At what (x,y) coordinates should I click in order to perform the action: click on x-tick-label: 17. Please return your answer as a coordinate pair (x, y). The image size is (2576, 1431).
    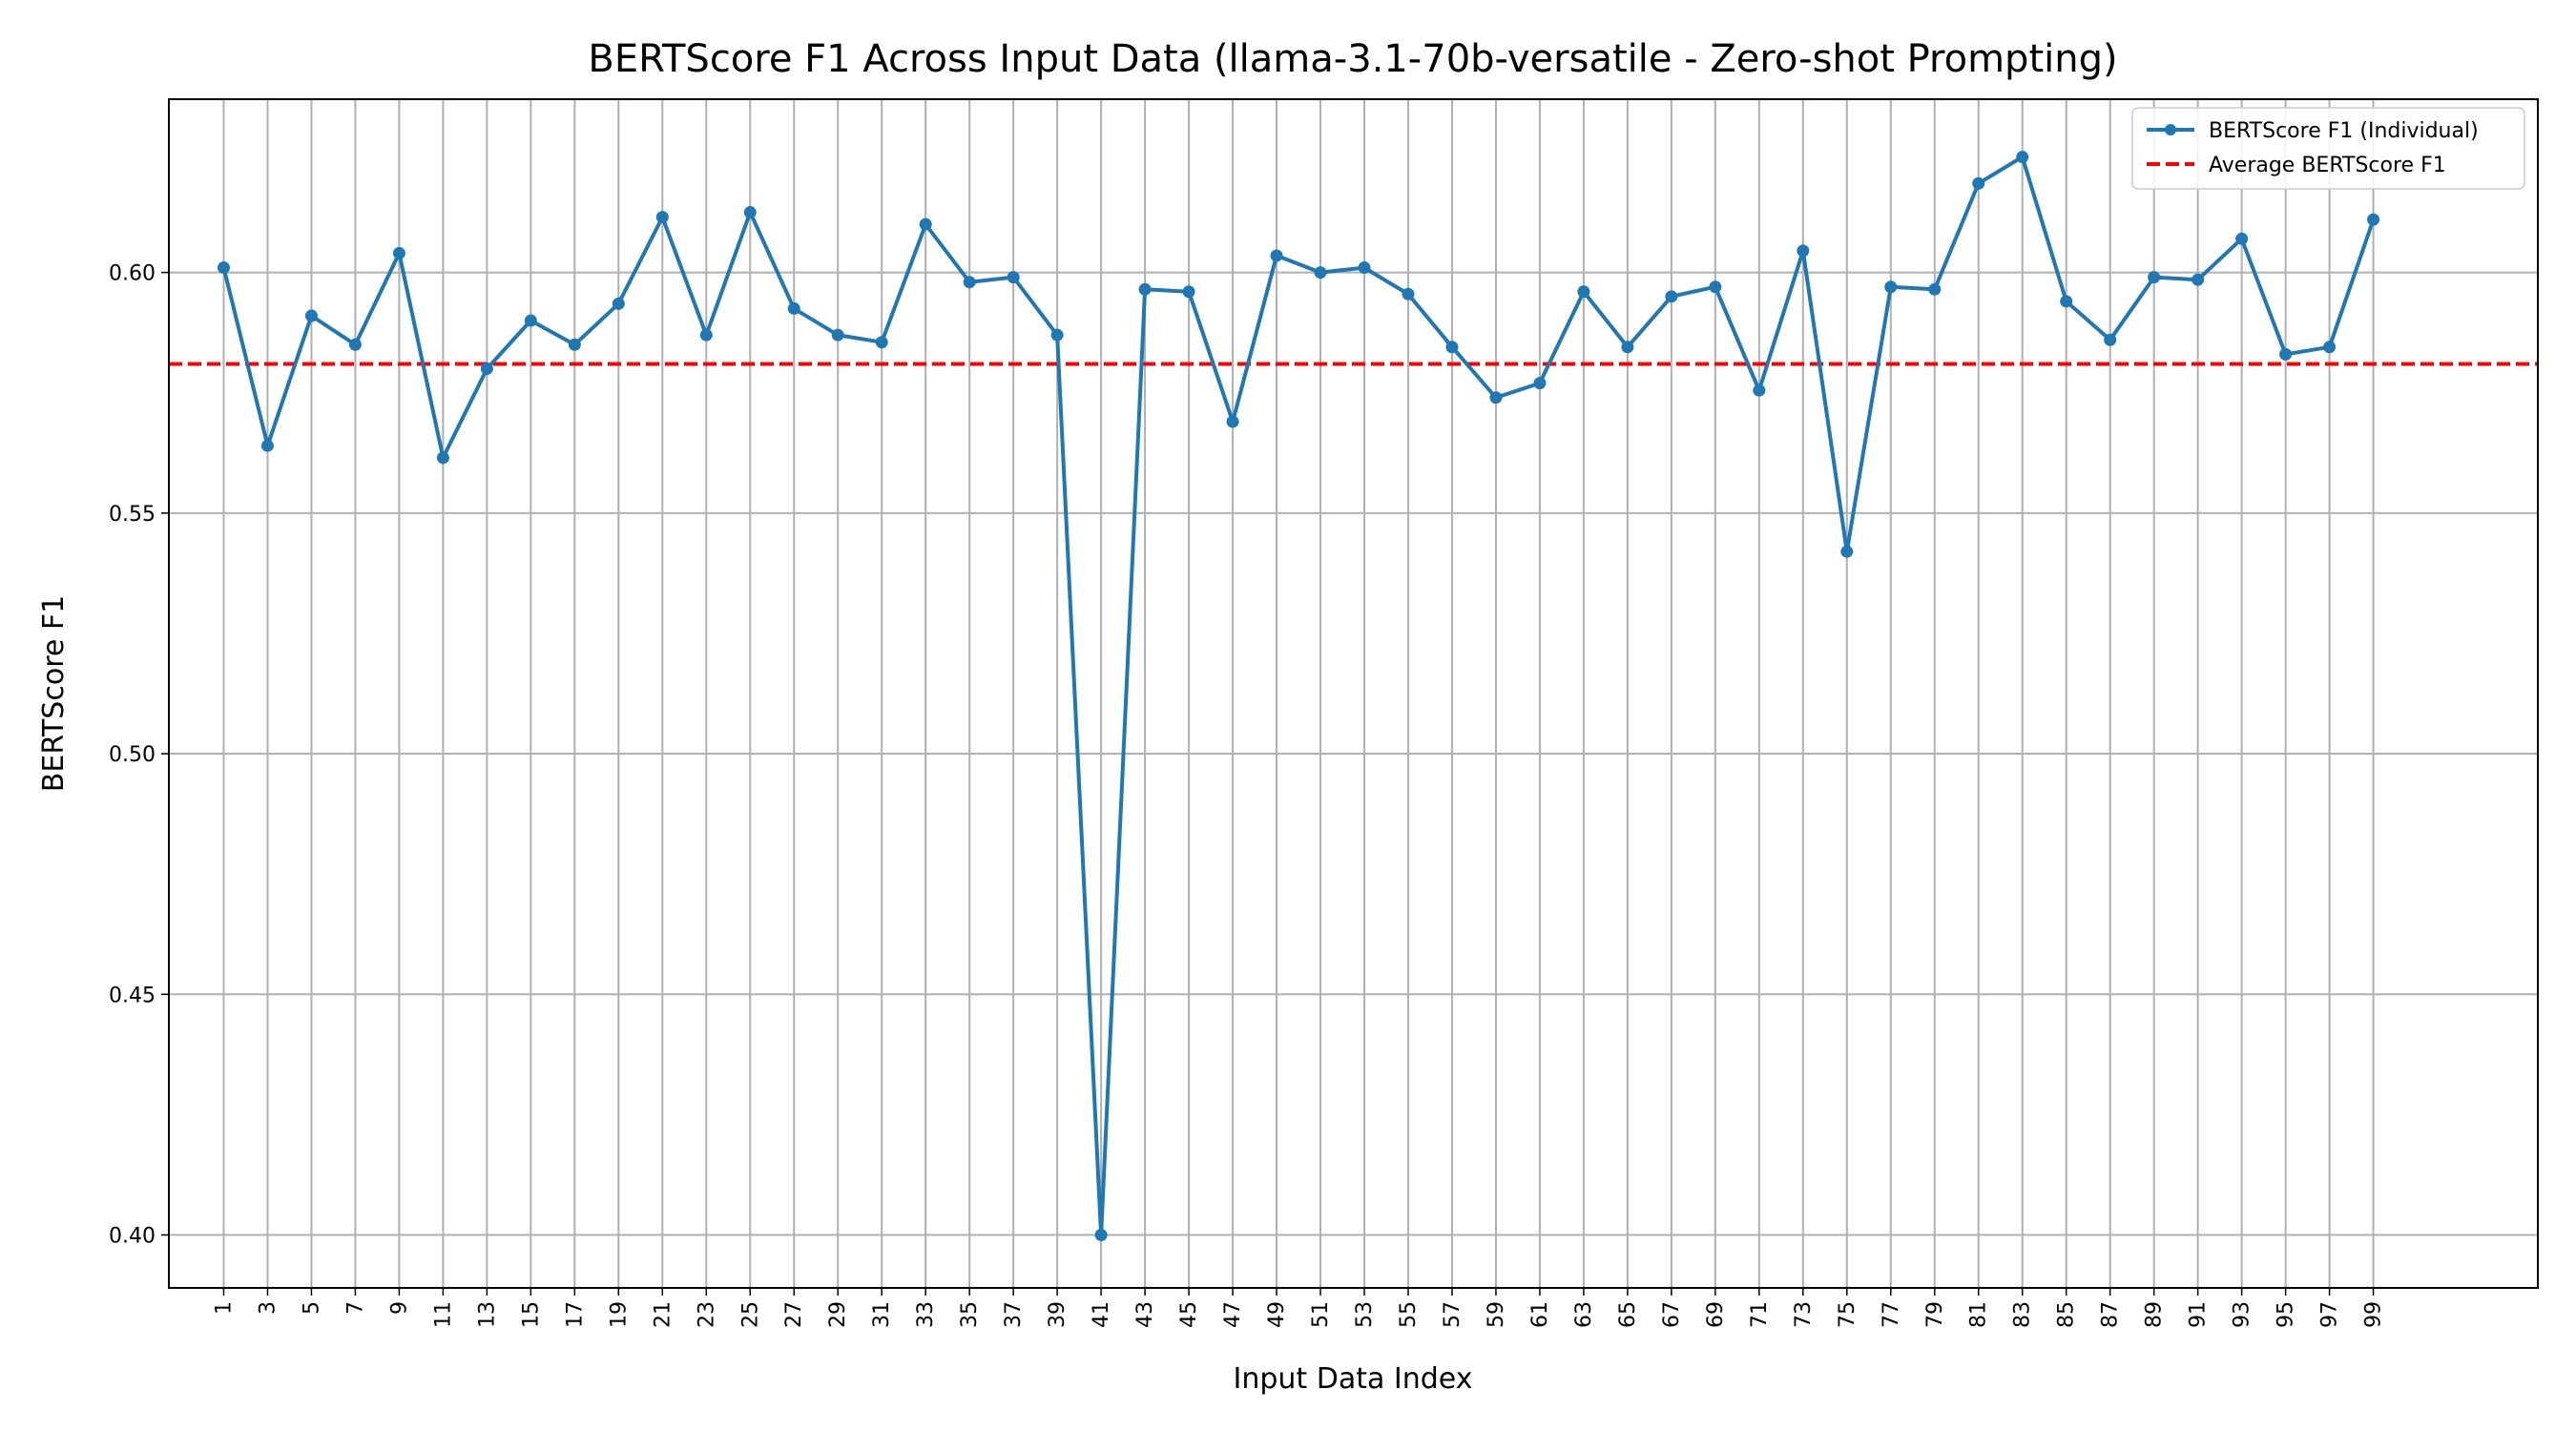
    Looking at the image, I should click on (575, 1314).